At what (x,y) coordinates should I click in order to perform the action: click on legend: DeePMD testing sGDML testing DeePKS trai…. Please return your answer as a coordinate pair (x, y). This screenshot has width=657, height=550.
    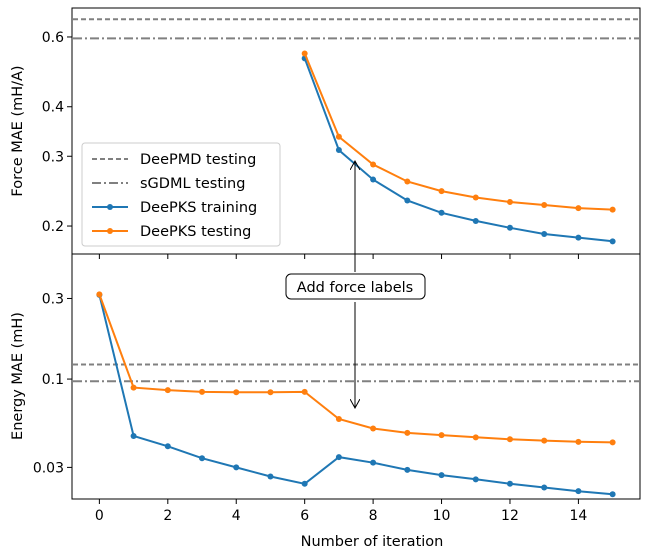
    Looking at the image, I should click on (181, 194).